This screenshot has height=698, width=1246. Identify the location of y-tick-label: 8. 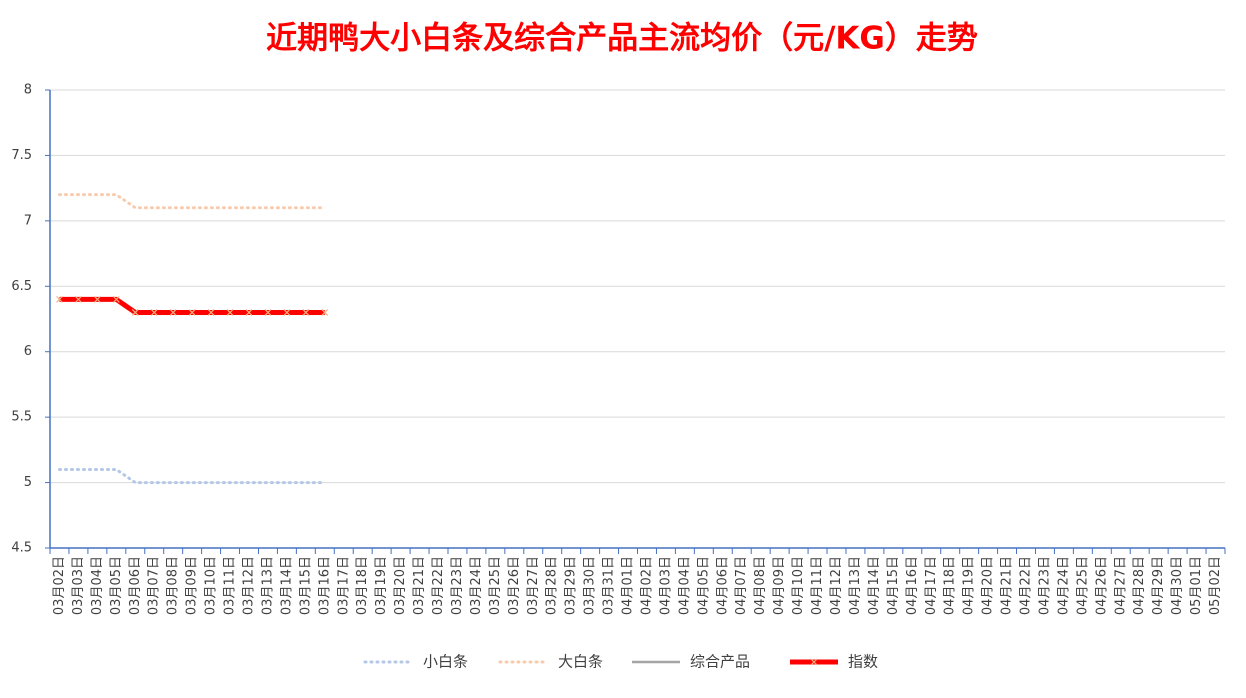
(28, 90).